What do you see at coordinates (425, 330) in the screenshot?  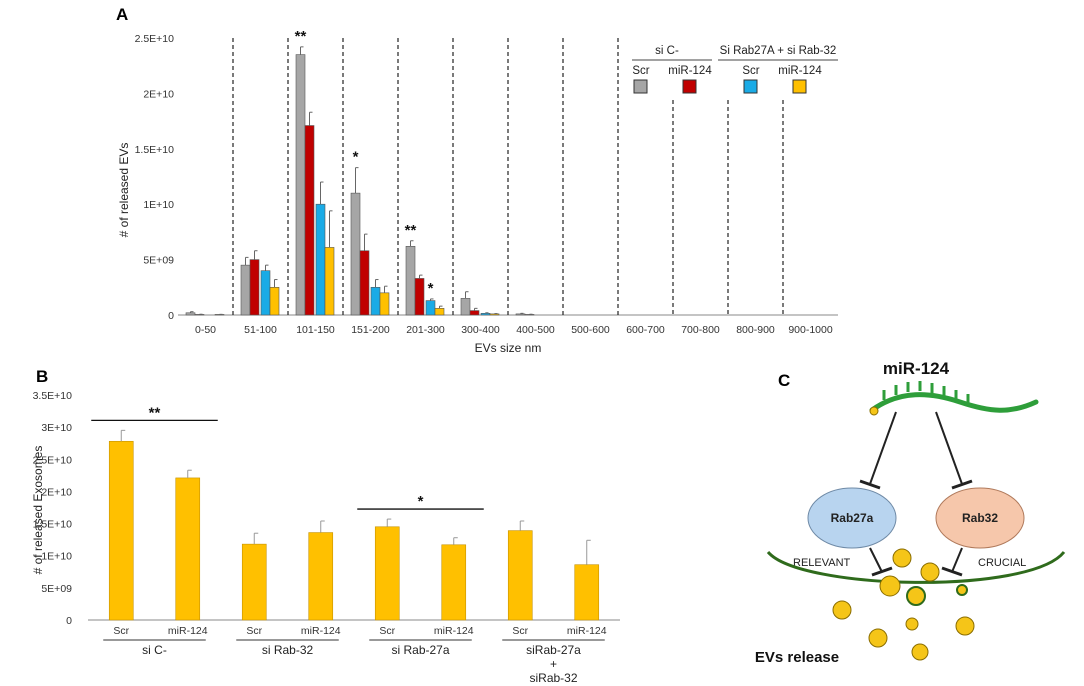 I see `panel-a-x-tick: 201-300` at bounding box center [425, 330].